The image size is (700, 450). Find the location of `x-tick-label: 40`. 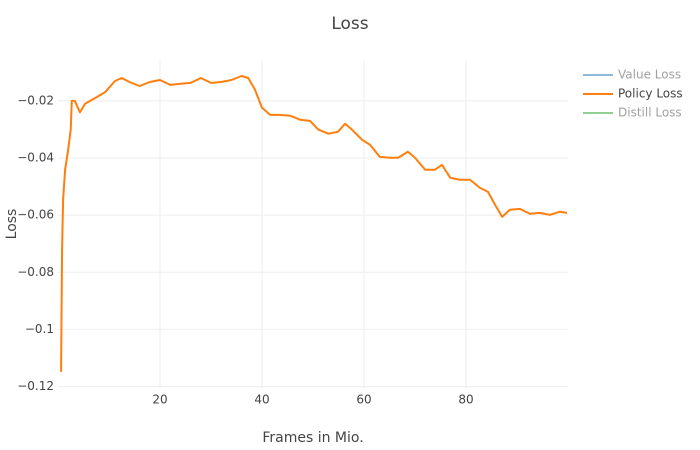

x-tick-label: 40 is located at coordinates (261, 400).